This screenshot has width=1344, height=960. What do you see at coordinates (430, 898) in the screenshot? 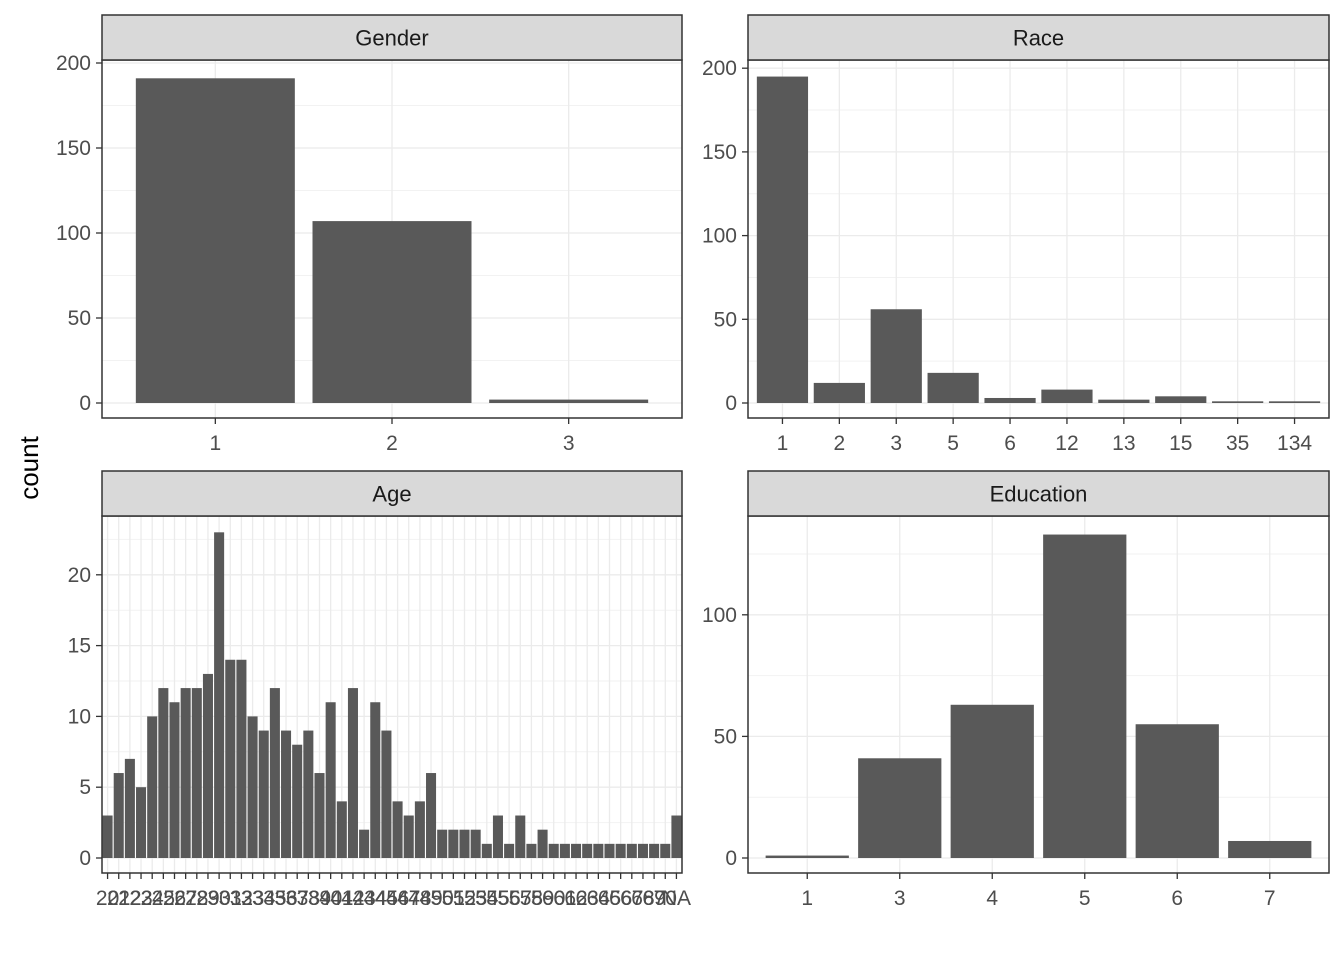
I see `x-tick-label: 49` at bounding box center [430, 898].